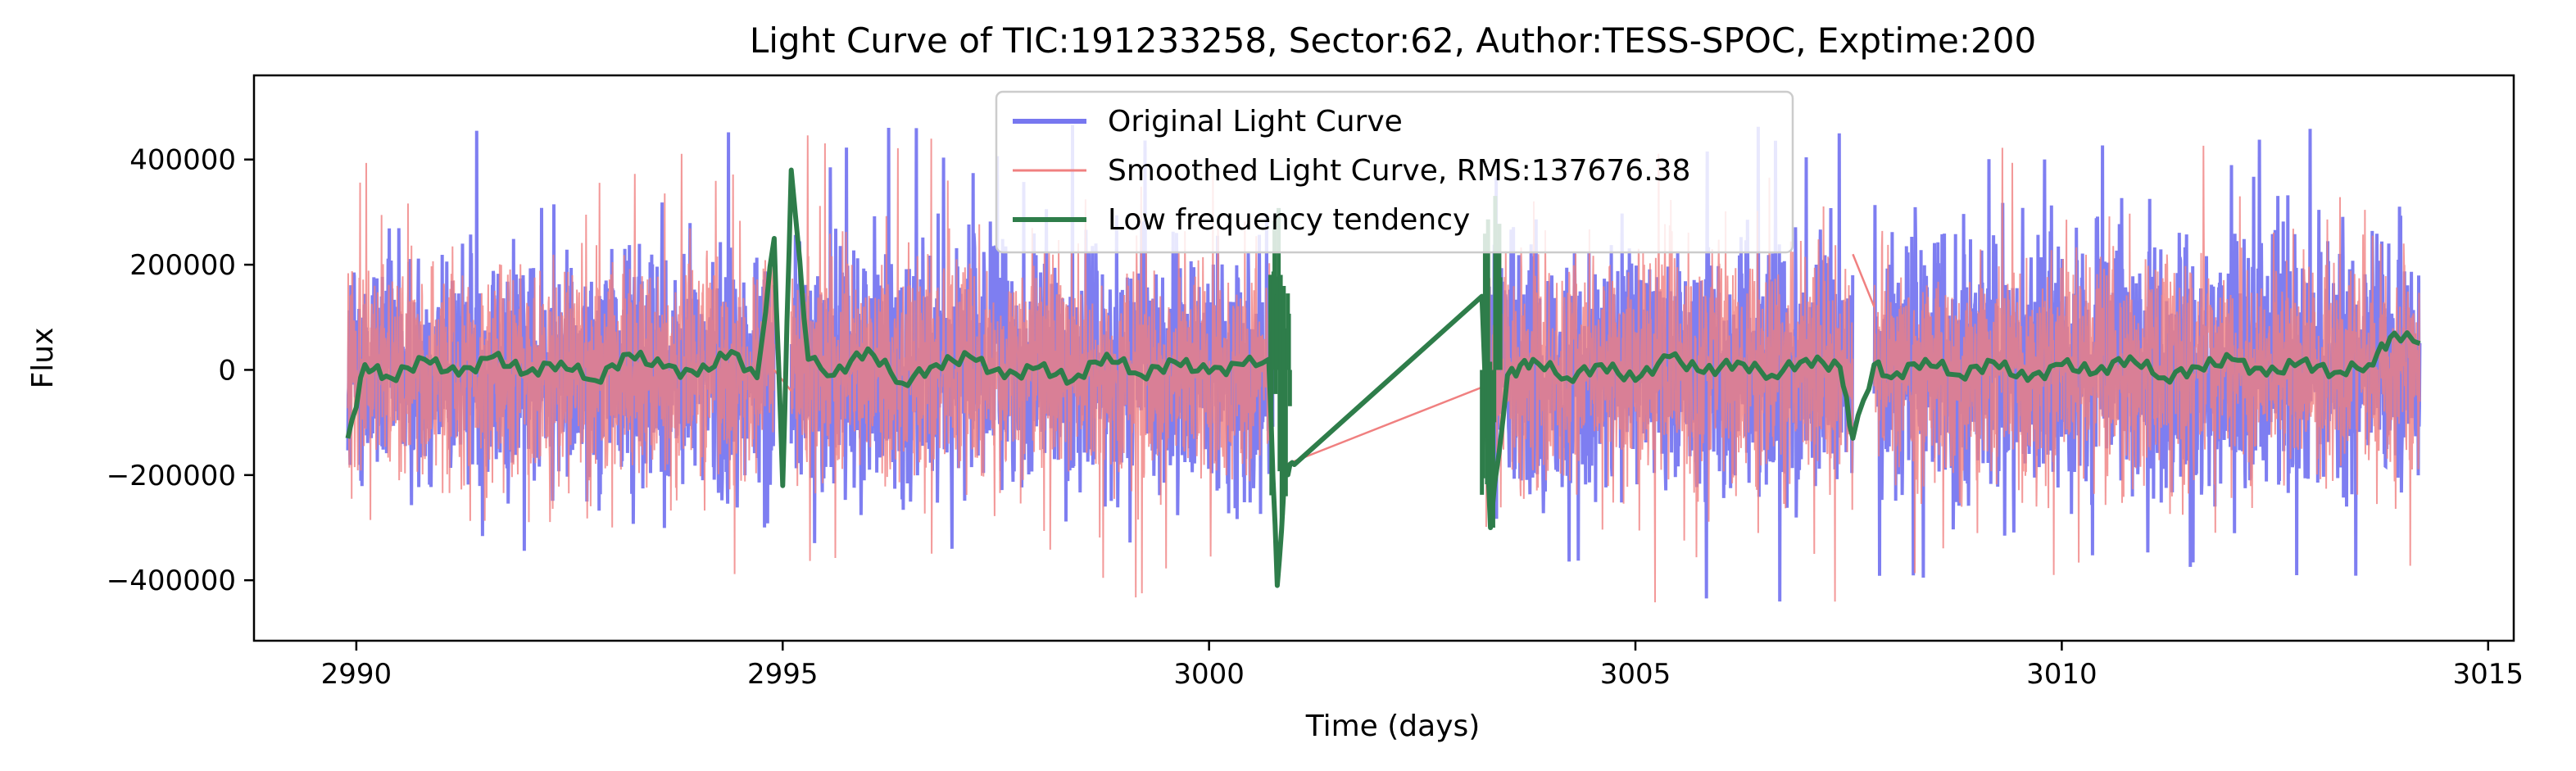 The width and height of the screenshot is (2576, 771). What do you see at coordinates (171, 581) in the screenshot?
I see `y-tick-label: −400000` at bounding box center [171, 581].